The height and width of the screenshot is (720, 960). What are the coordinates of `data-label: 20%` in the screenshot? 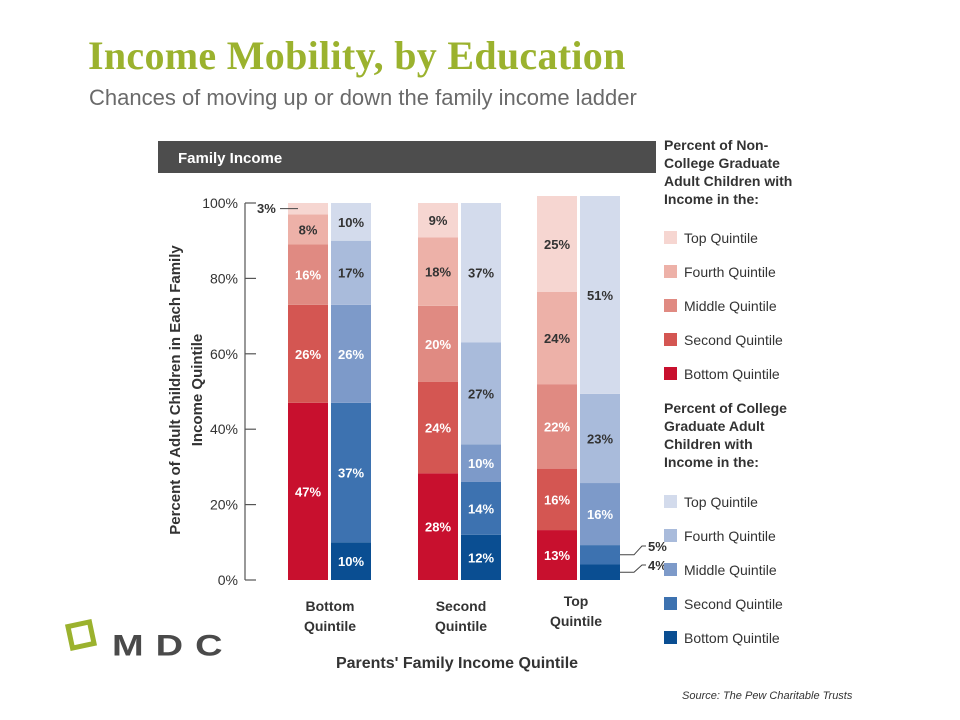 It's located at (438, 344).